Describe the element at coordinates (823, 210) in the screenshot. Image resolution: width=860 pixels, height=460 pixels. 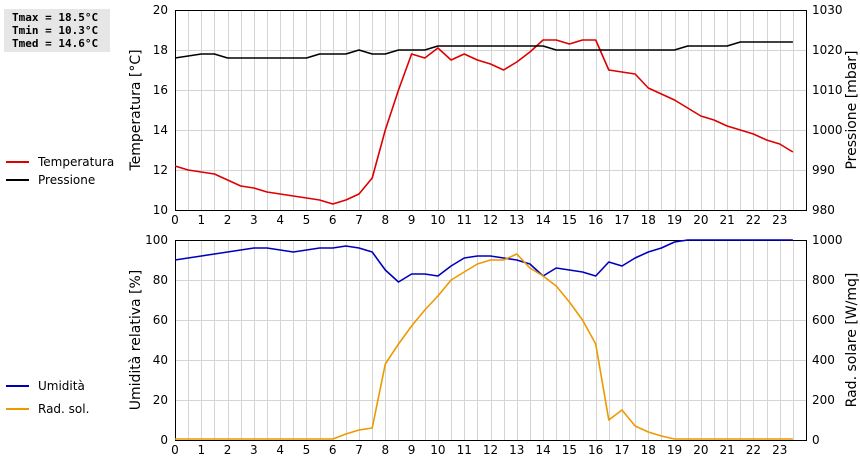
I see `y-tick-label-right: 980` at that location.